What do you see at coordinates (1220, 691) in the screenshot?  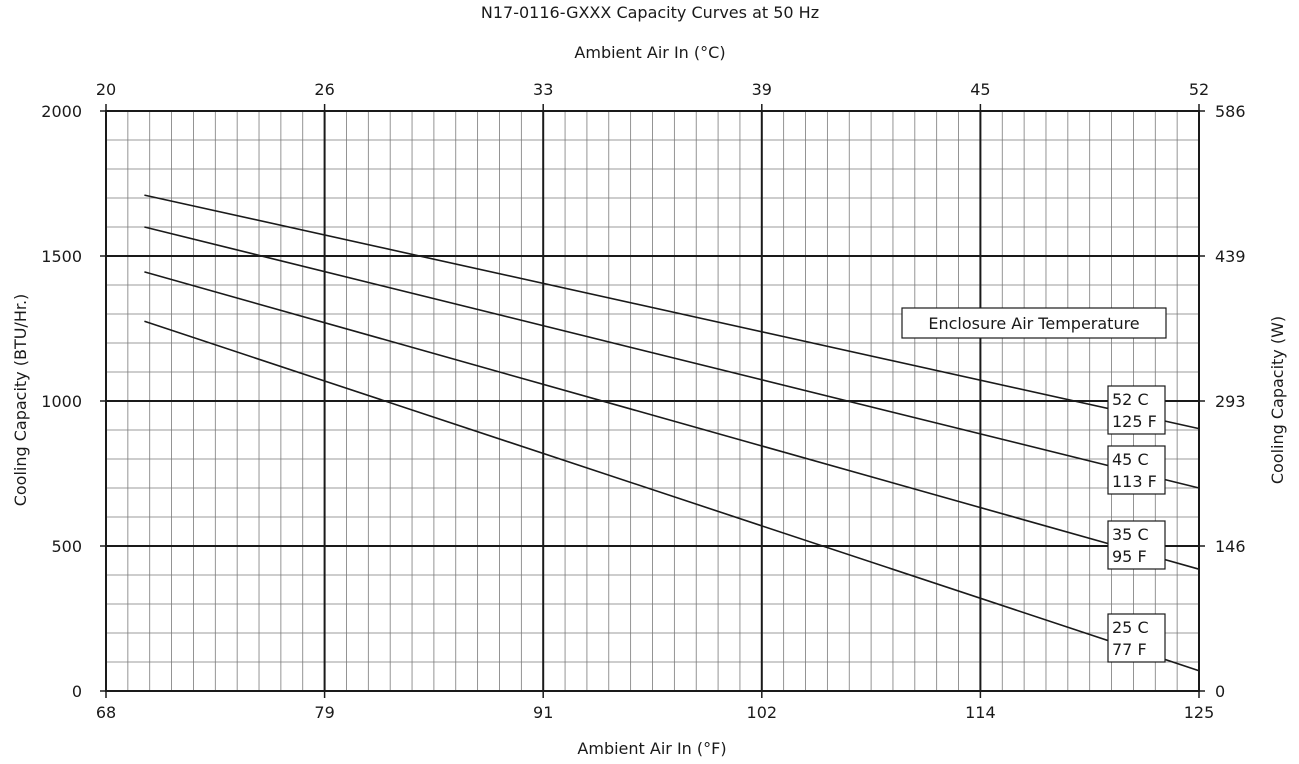 I see `y2-tick-label: 0` at bounding box center [1220, 691].